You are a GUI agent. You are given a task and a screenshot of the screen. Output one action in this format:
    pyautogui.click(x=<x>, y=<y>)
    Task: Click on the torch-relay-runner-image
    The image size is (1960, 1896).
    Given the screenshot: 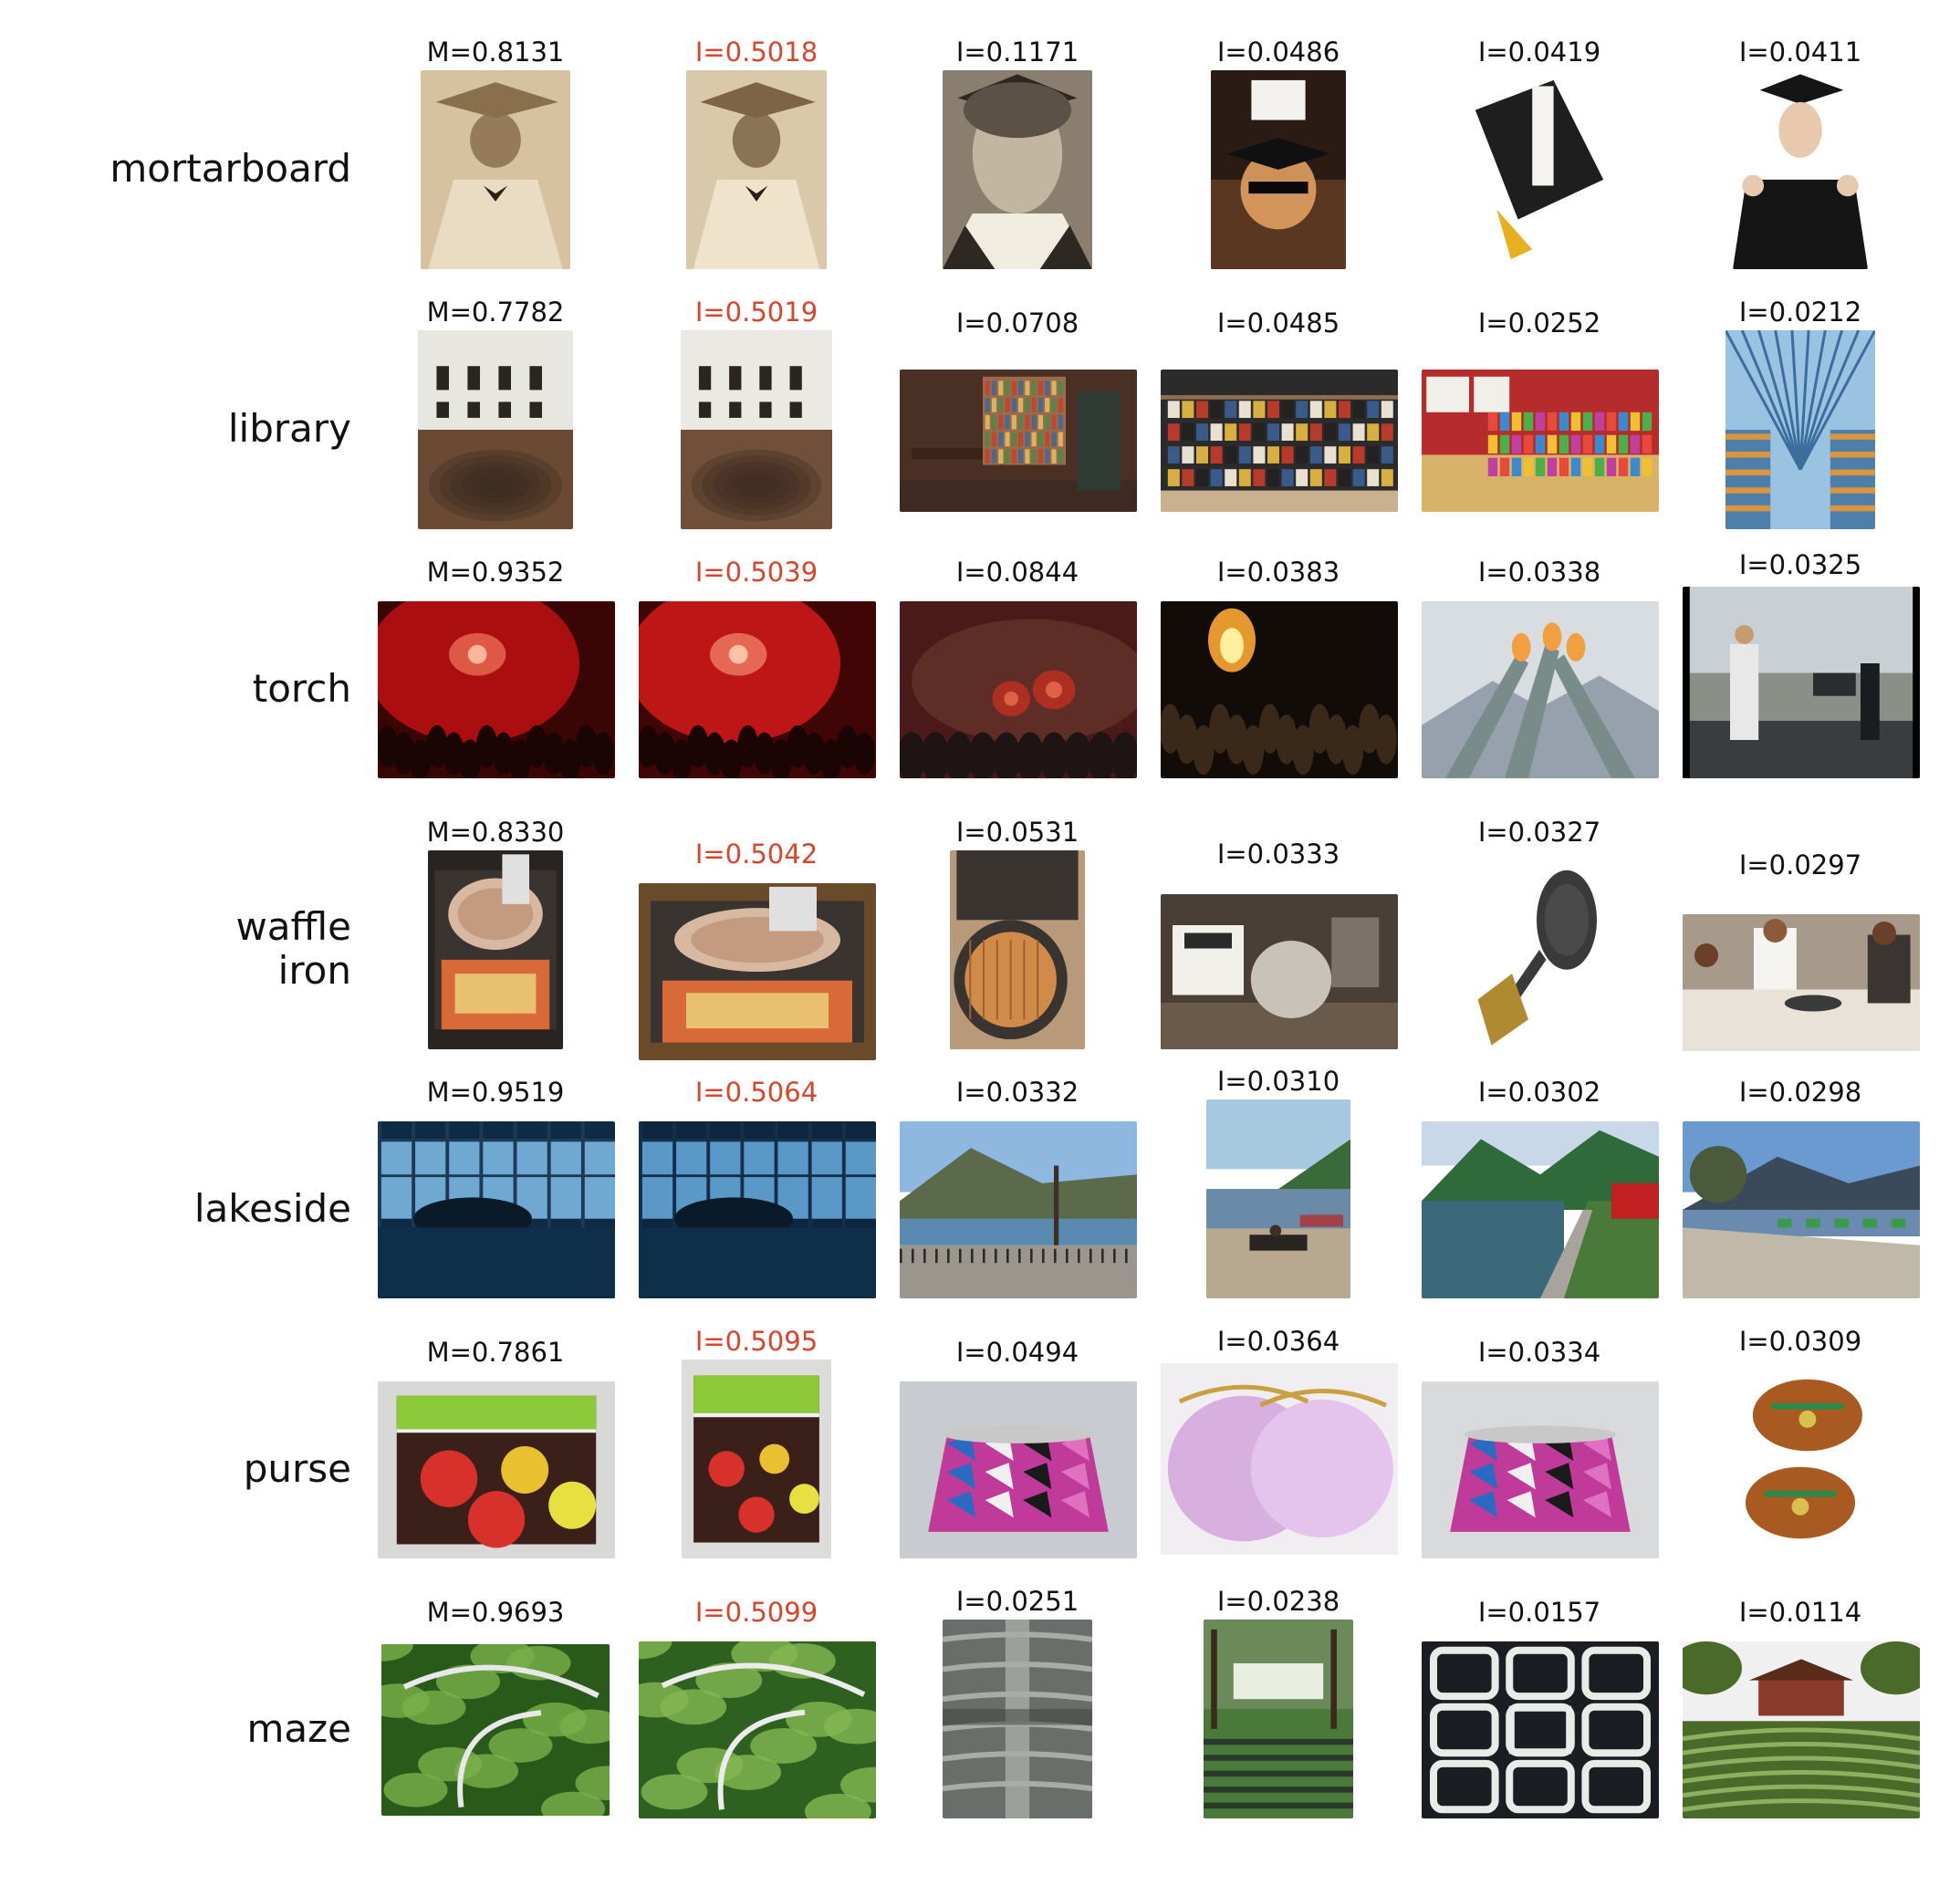 What is the action you would take?
    pyautogui.click(x=1801, y=682)
    